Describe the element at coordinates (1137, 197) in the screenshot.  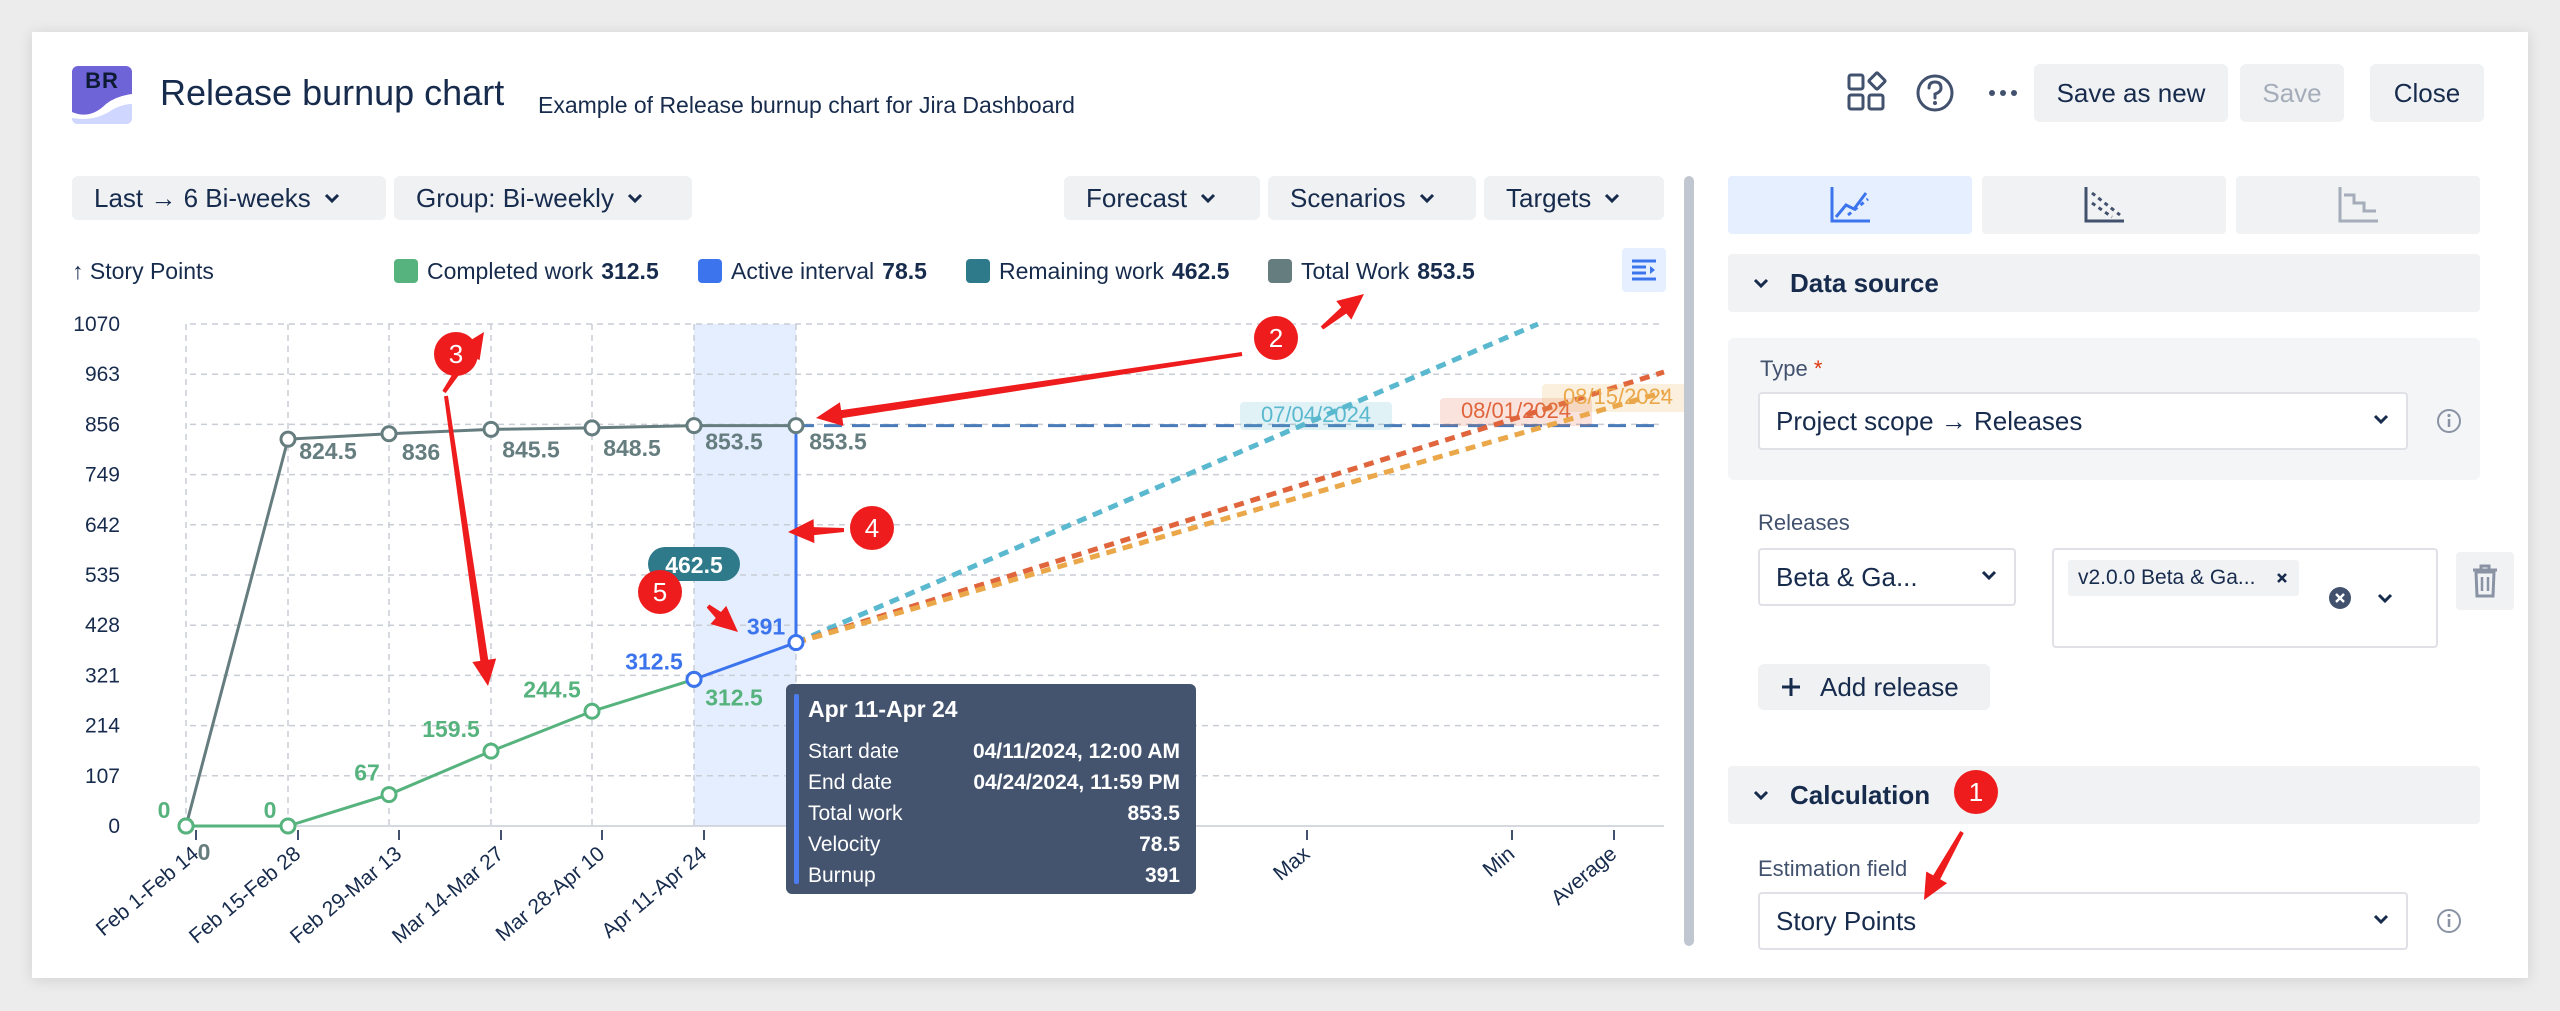
I see `forecast-label: Forecast` at that location.